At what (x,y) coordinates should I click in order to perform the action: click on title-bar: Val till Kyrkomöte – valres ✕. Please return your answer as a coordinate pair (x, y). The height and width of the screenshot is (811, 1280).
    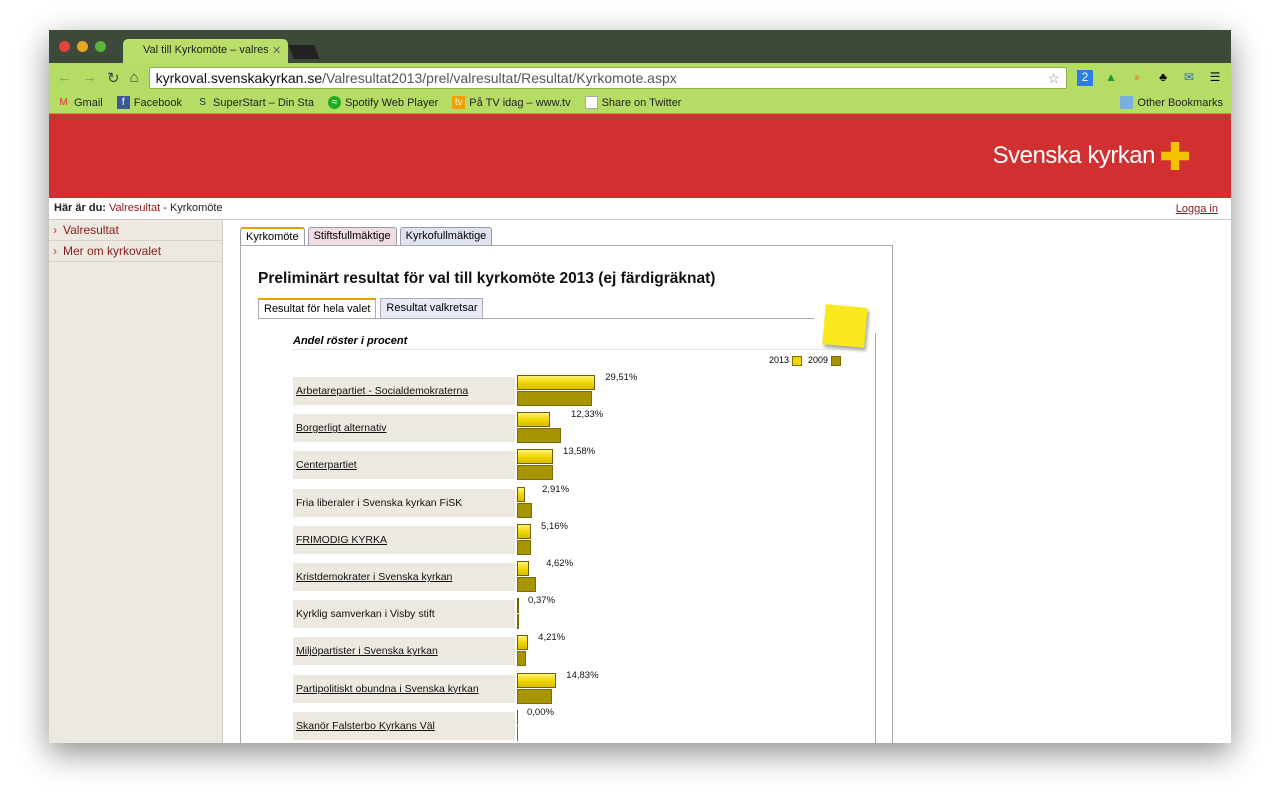
    Looking at the image, I should click on (640, 46).